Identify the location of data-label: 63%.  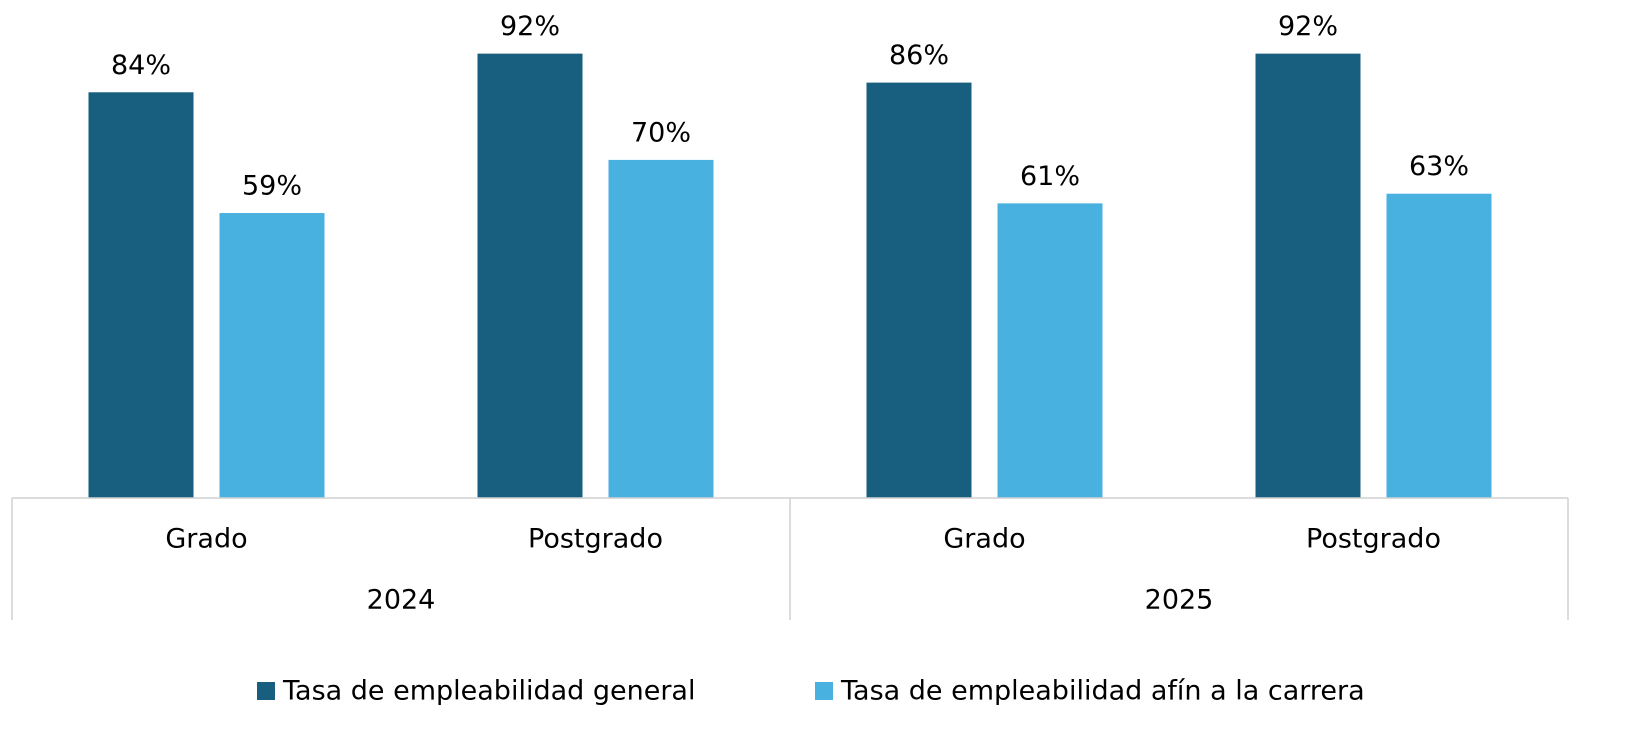
(1439, 166).